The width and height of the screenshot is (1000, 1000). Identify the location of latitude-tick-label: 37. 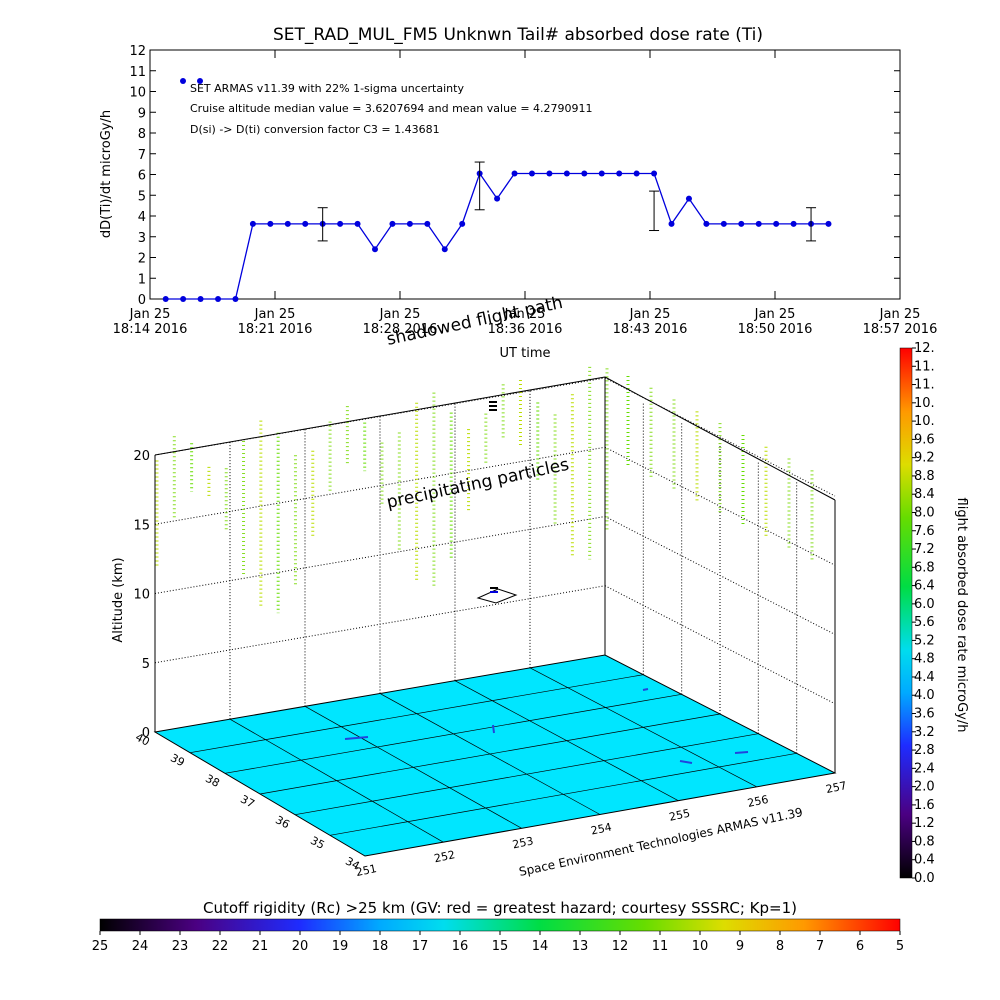
(247, 802).